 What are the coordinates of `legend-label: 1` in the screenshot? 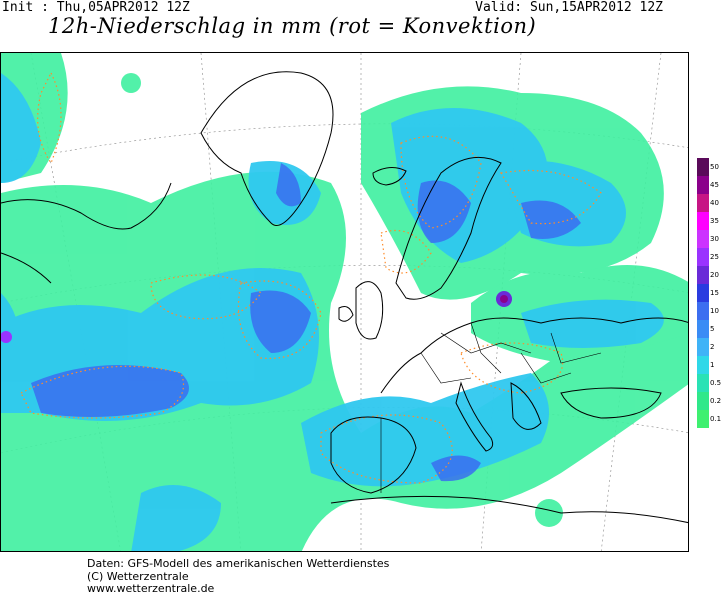 It's located at (712, 365).